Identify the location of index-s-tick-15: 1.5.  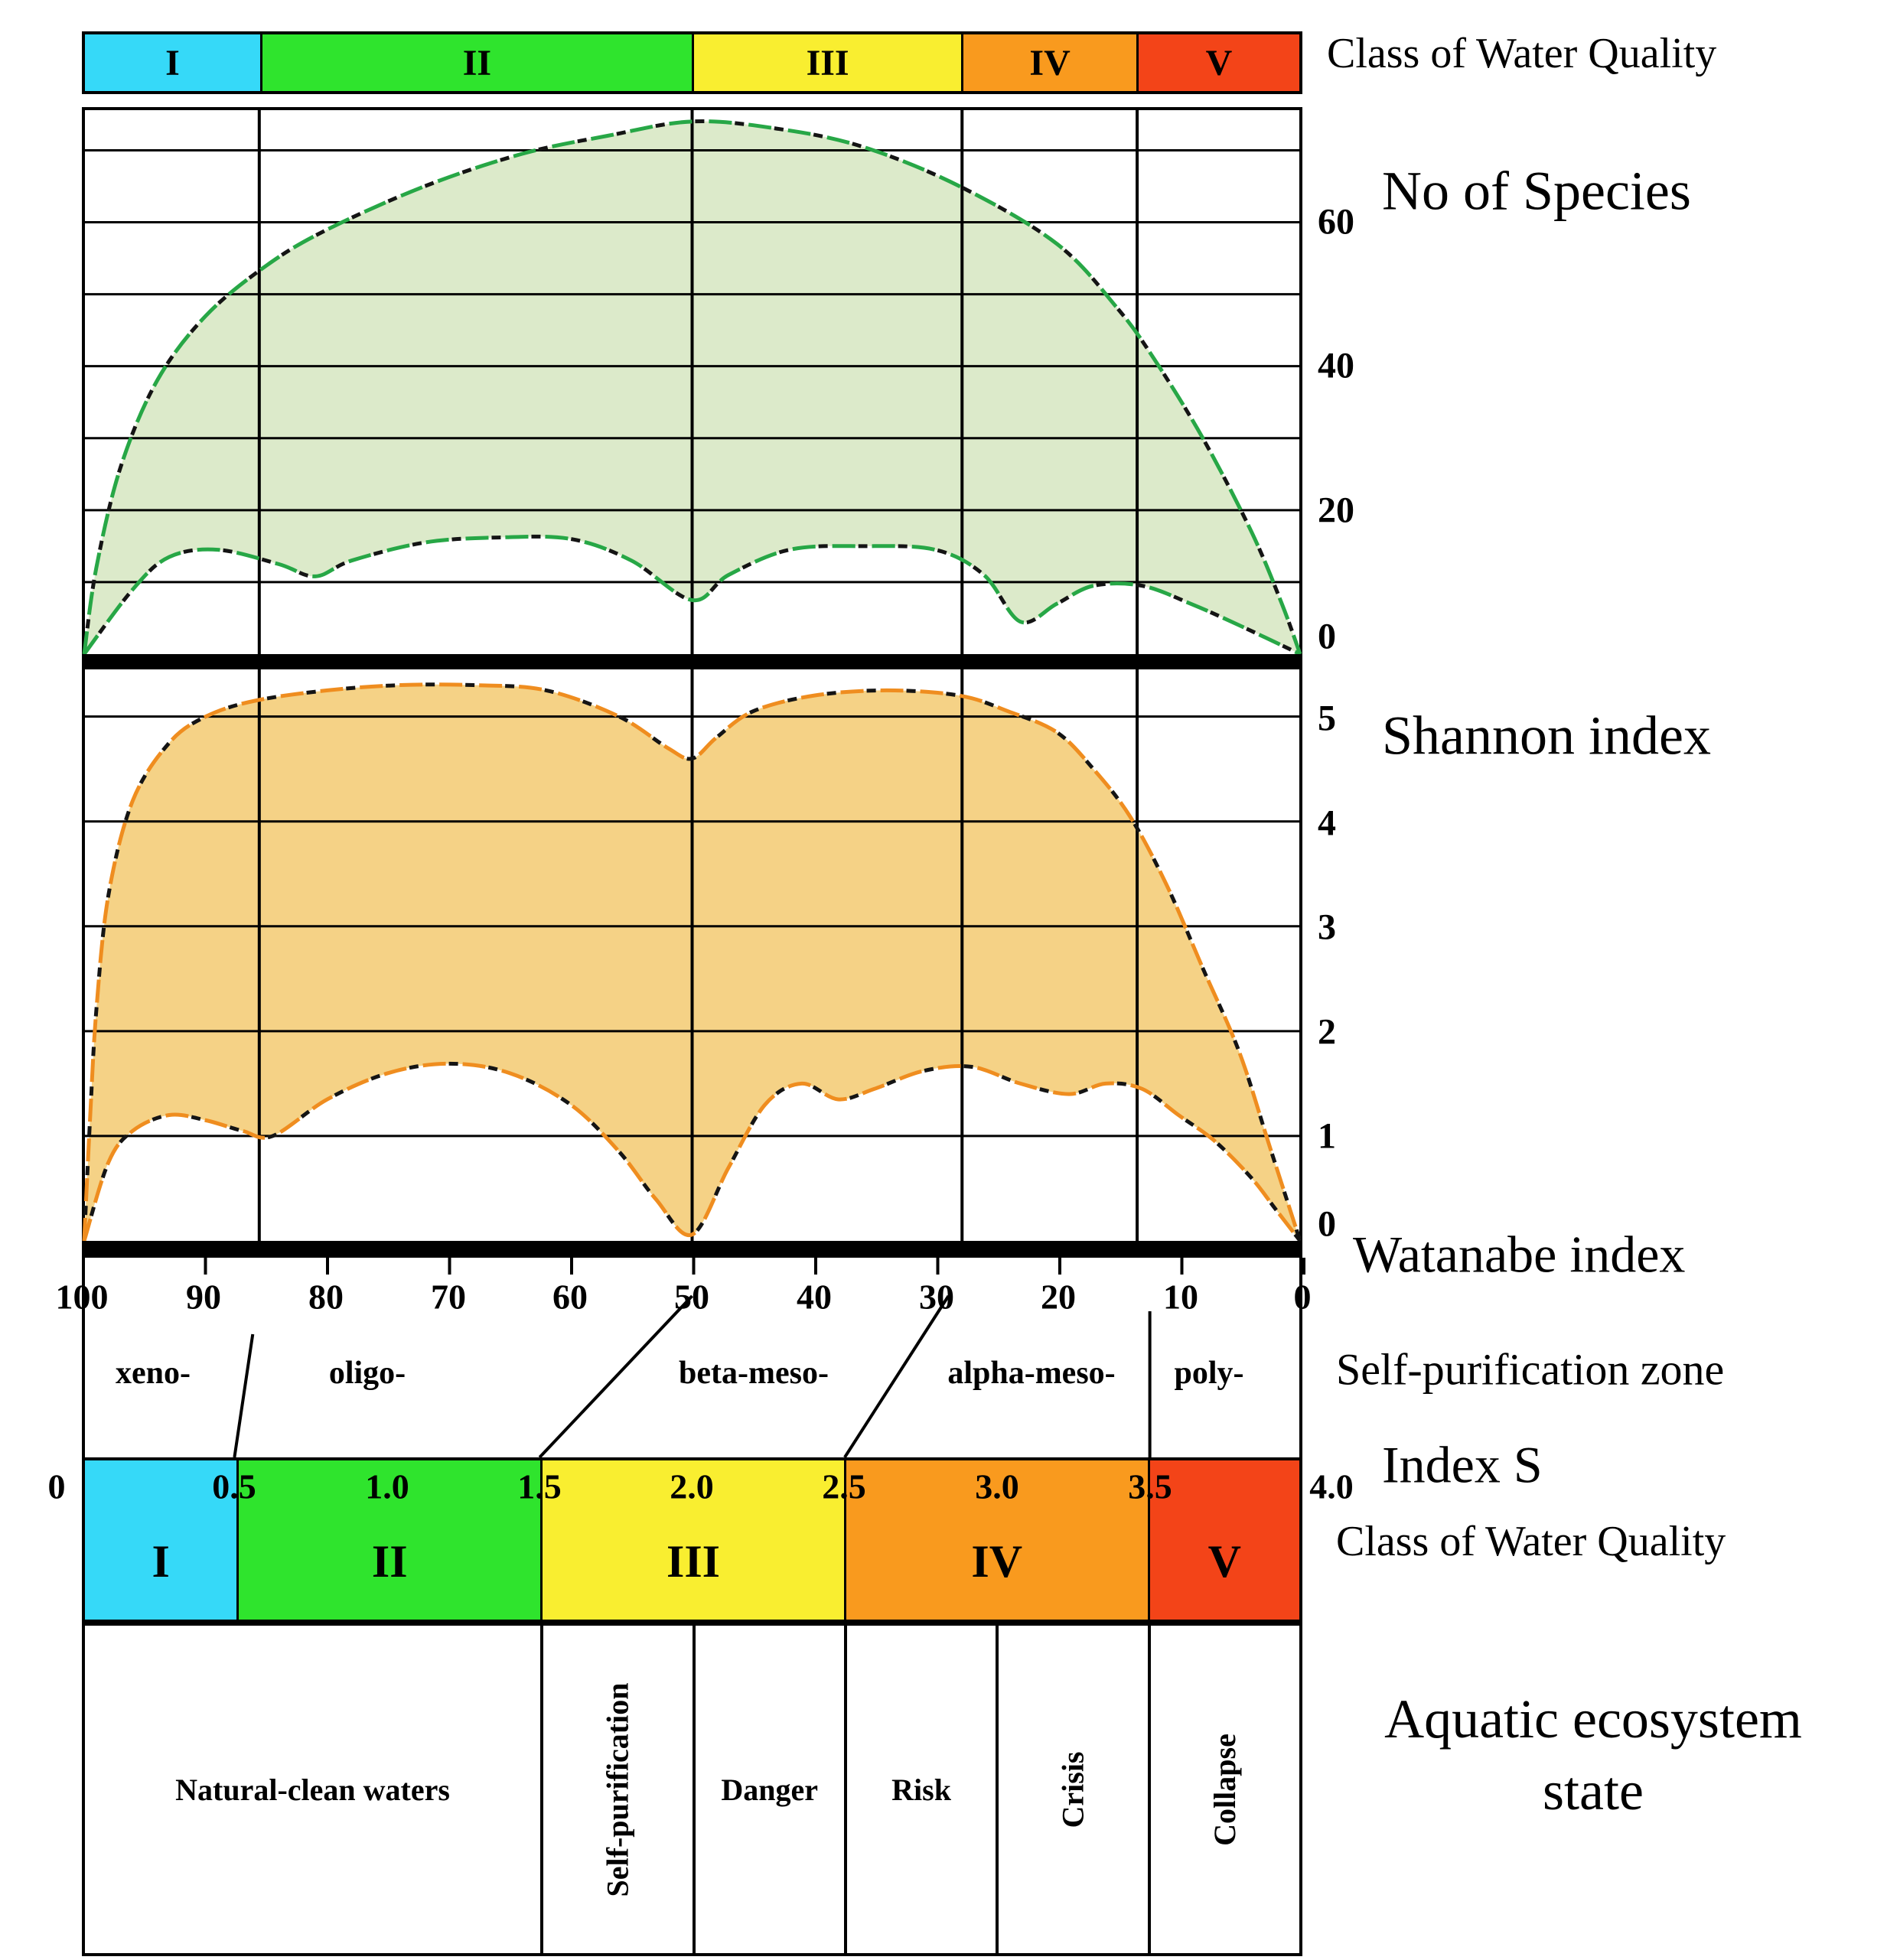
(540, 1486).